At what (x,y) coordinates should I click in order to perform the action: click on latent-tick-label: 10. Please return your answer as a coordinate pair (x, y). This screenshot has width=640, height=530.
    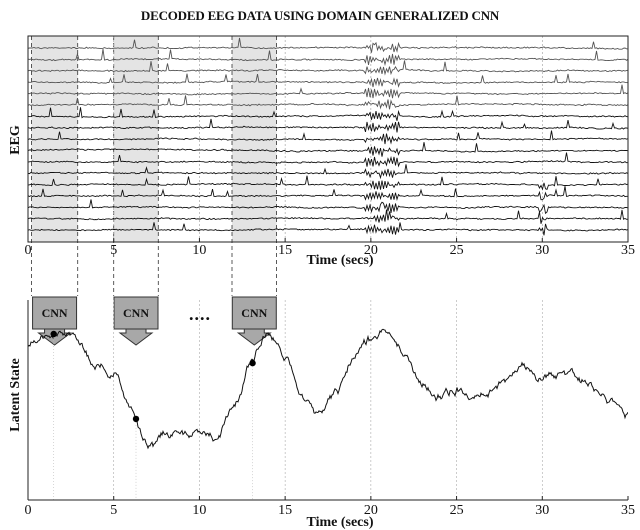
    Looking at the image, I should click on (199, 510).